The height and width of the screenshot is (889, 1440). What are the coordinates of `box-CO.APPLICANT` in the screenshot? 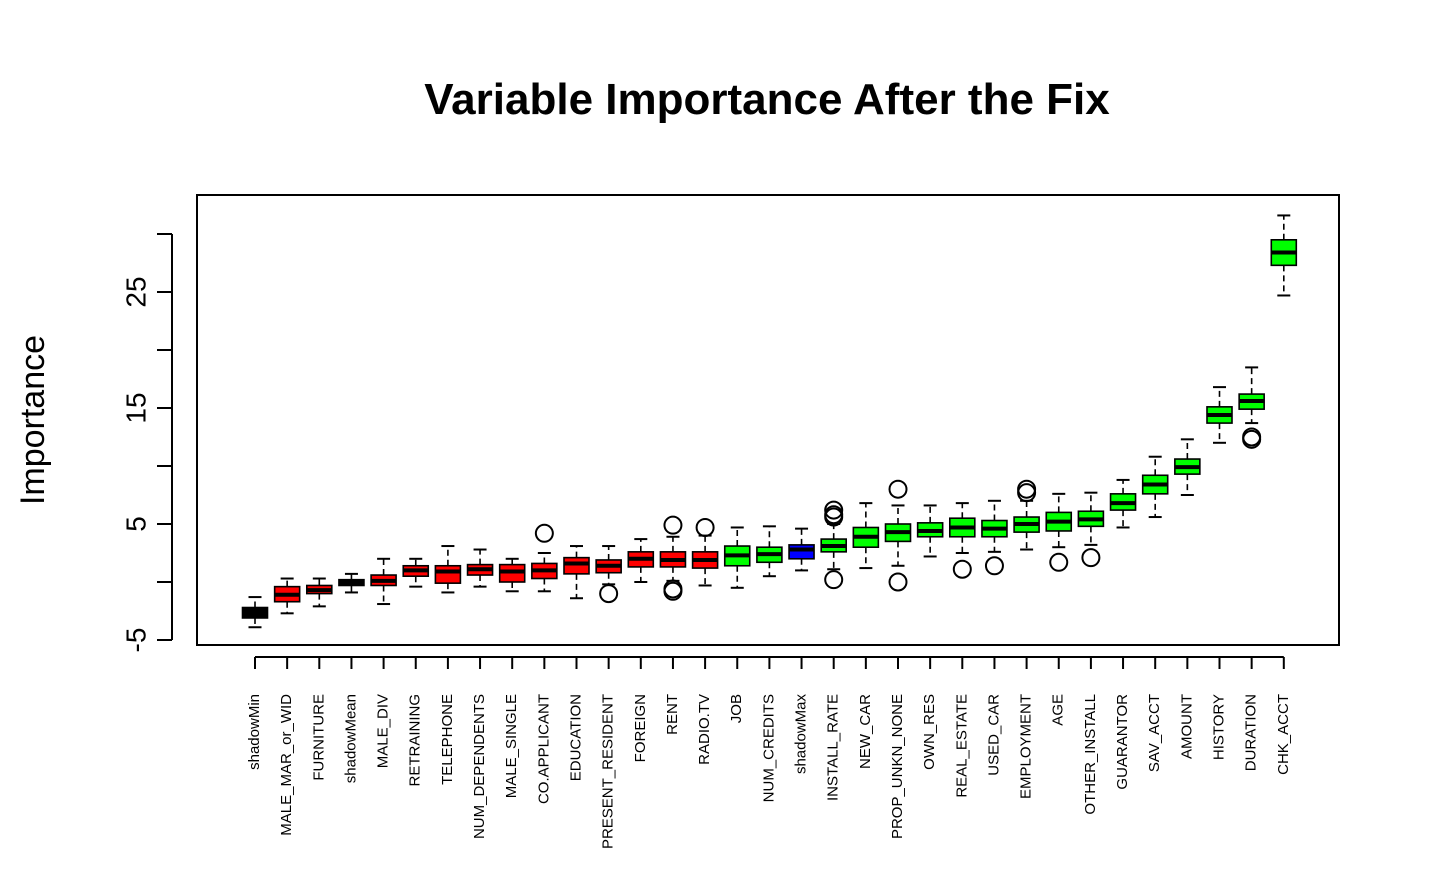 It's located at (544, 558).